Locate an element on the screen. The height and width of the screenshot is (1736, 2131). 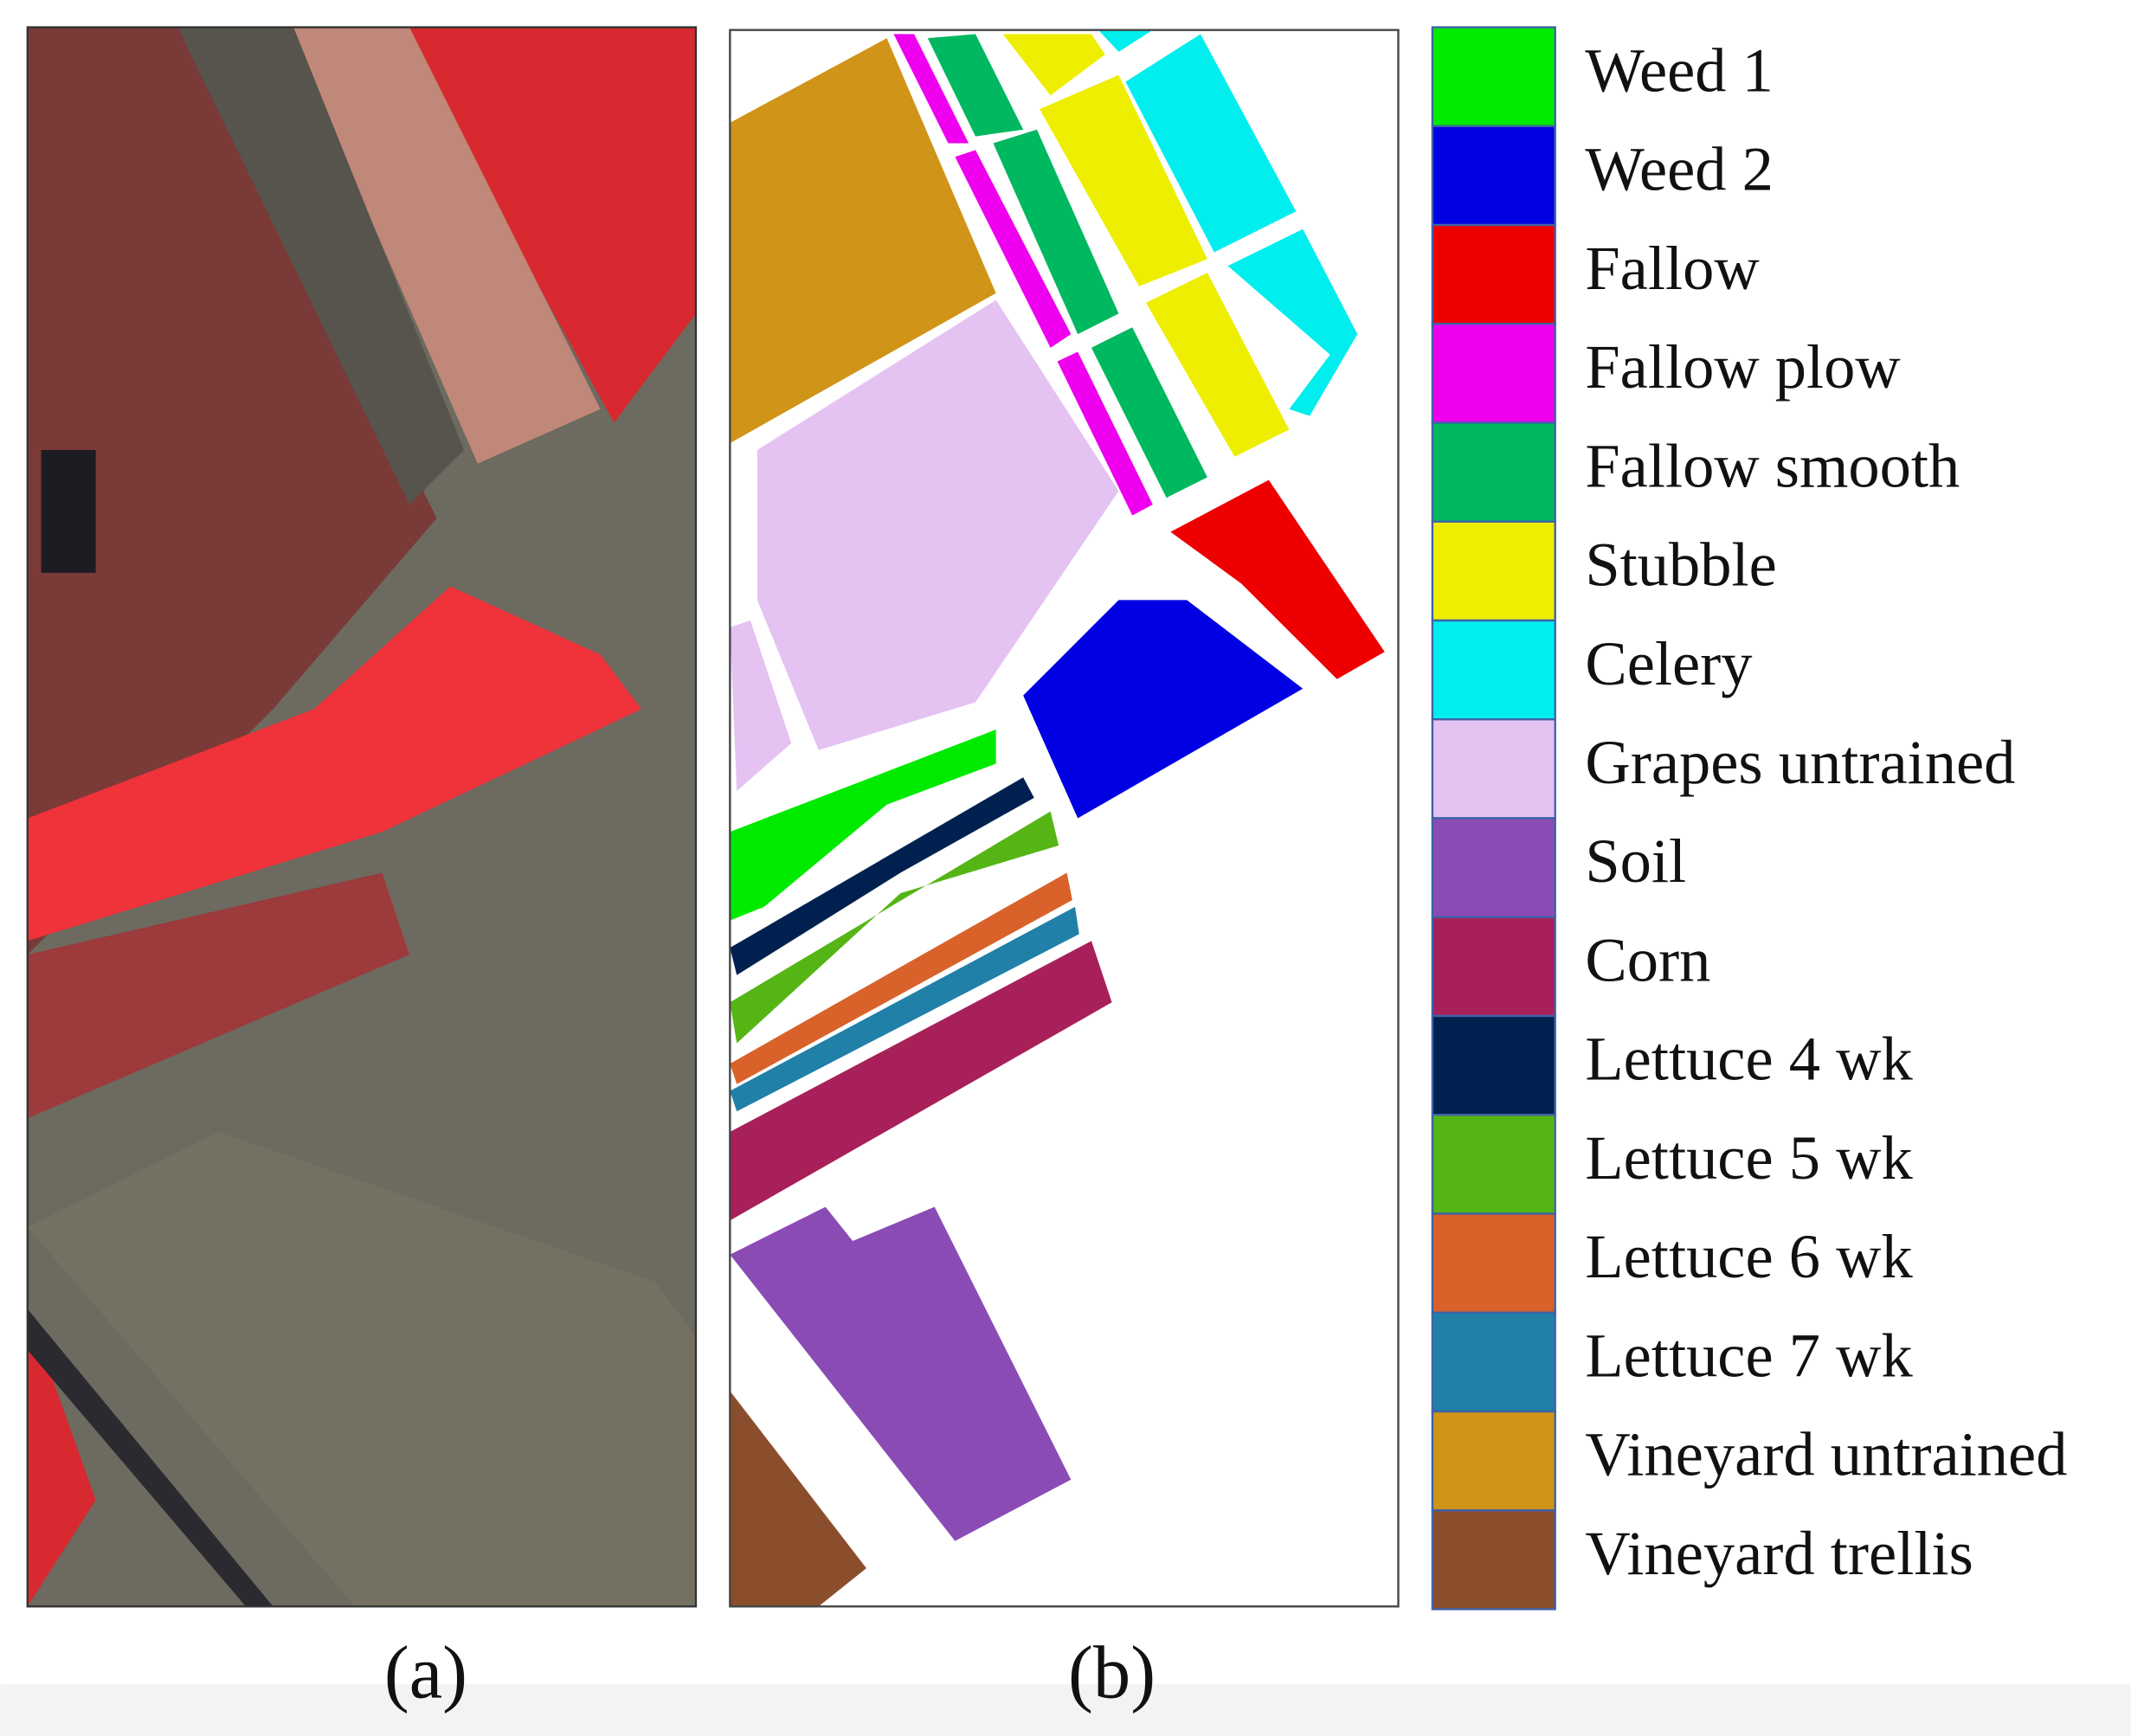
legend-label: Soil is located at coordinates (1635, 861).